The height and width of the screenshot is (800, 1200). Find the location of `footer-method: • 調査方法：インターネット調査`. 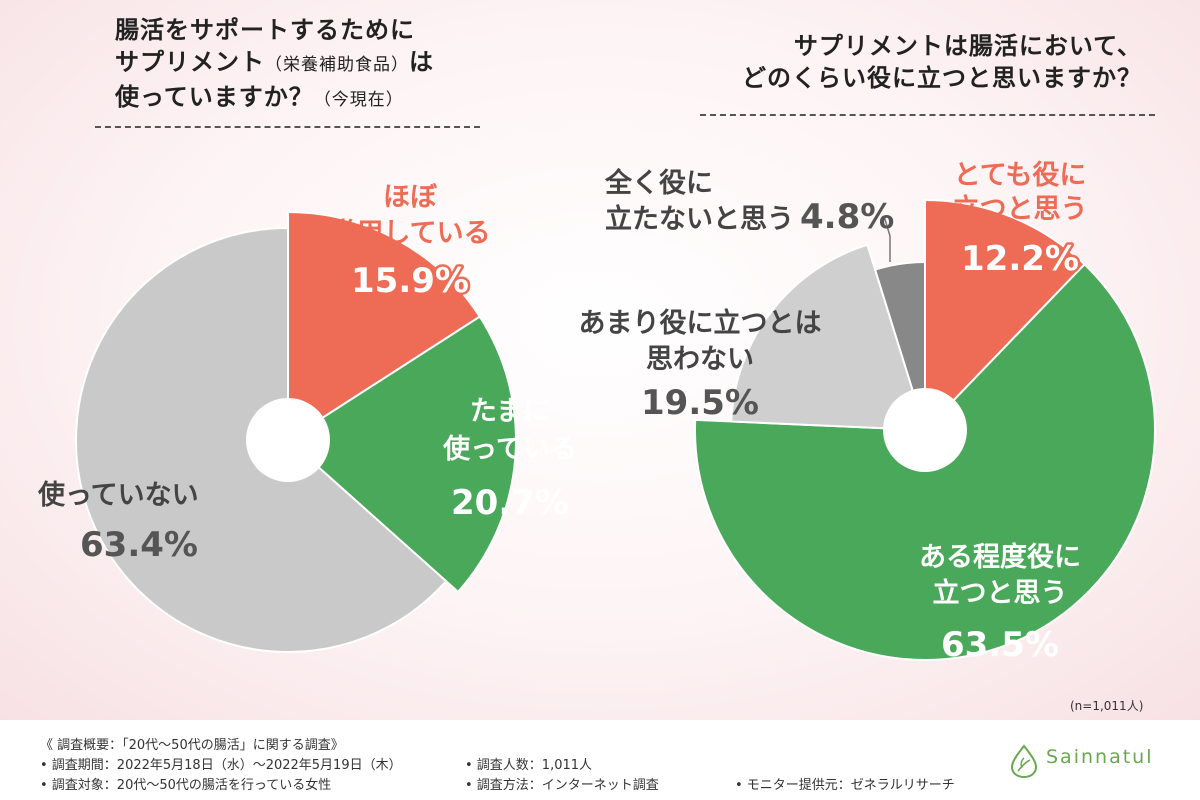

footer-method: • 調査方法：インターネット調査 is located at coordinates (562, 785).